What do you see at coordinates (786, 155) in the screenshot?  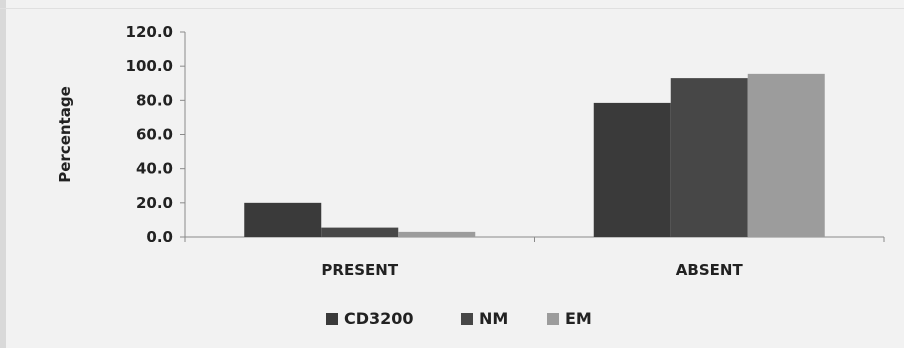 I see `bar-em-absent` at bounding box center [786, 155].